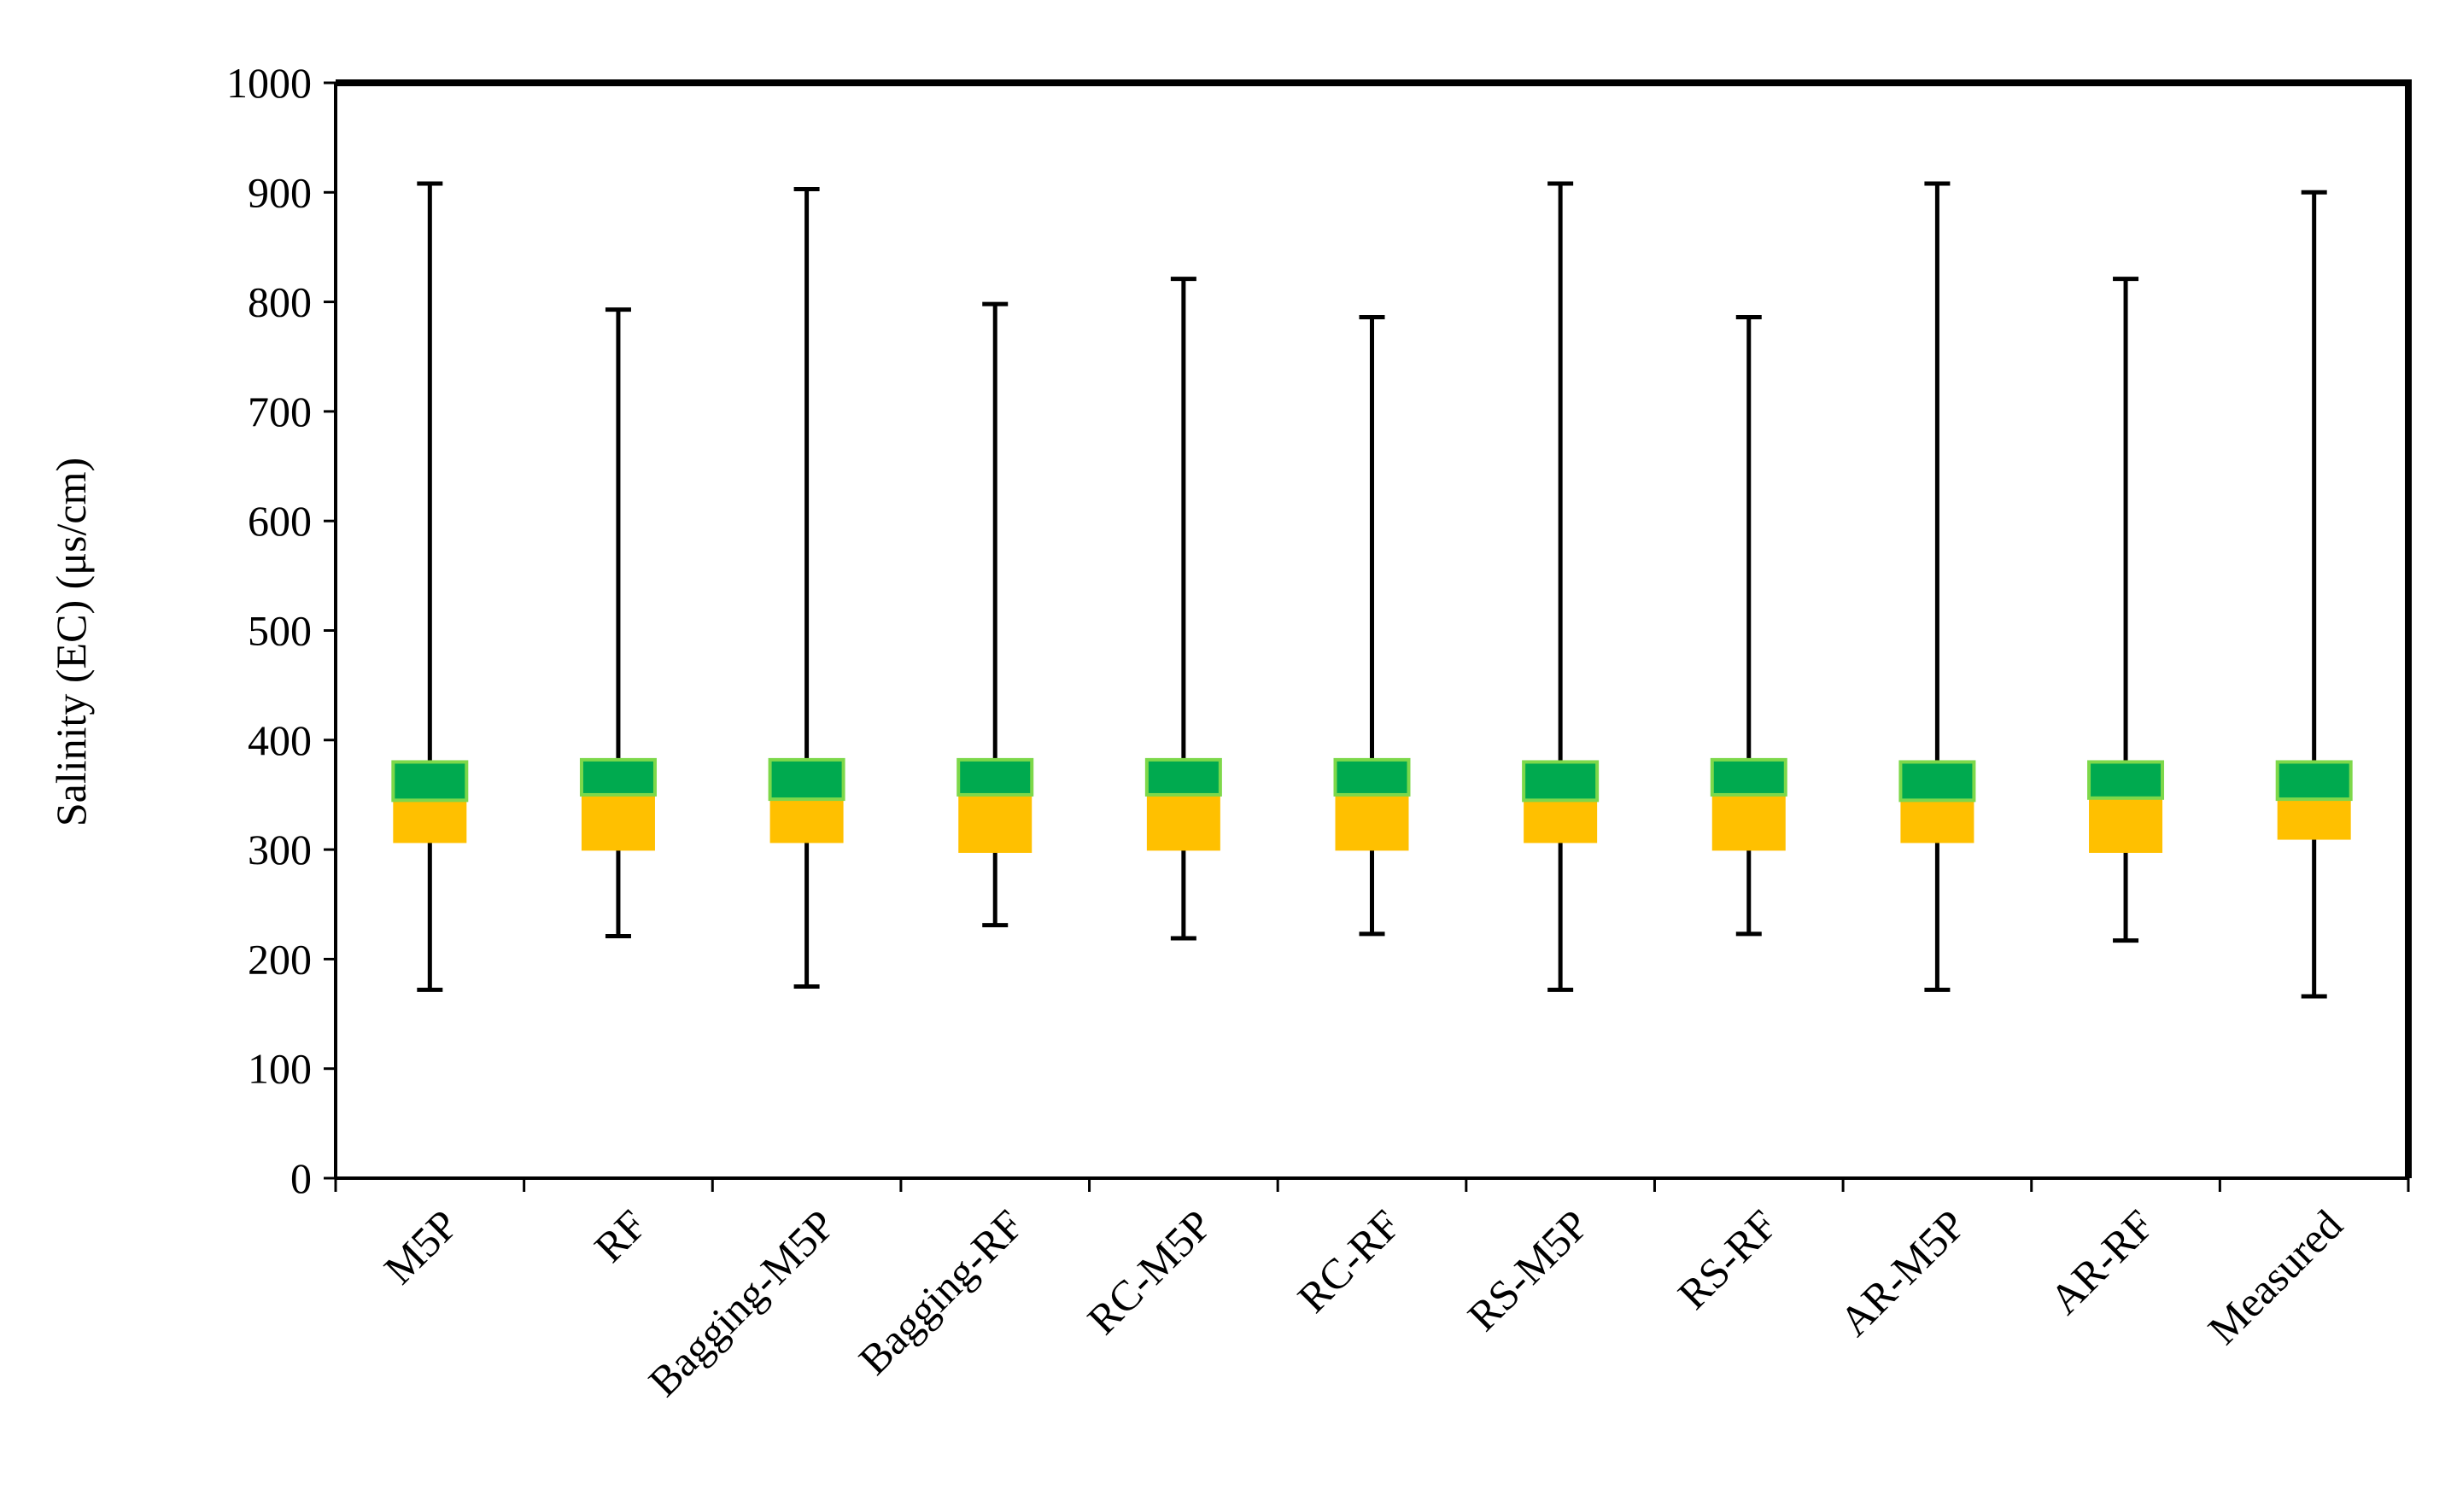 The height and width of the screenshot is (1512, 2457). What do you see at coordinates (280, 521) in the screenshot?
I see `y-tick-label: 600` at bounding box center [280, 521].